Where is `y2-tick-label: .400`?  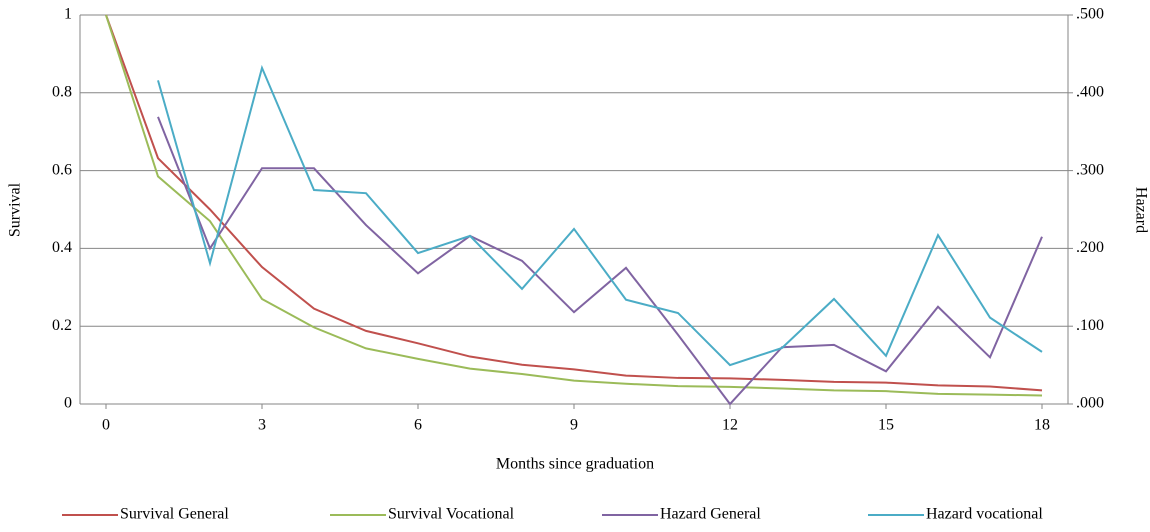
y2-tick-label: .400 is located at coordinates (1090, 91).